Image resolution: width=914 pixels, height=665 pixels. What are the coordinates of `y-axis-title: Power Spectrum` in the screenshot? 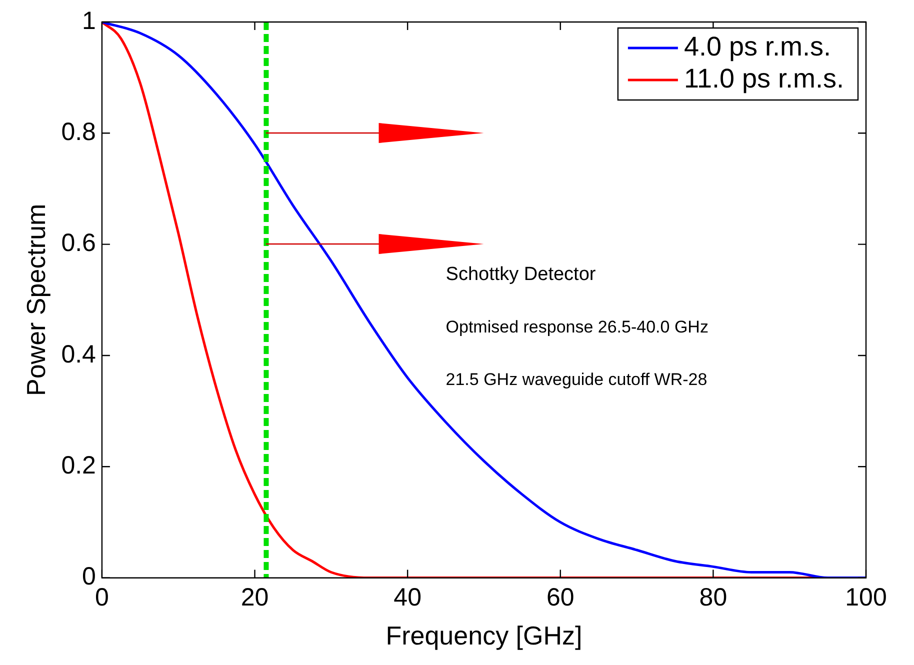 It's located at (35, 300).